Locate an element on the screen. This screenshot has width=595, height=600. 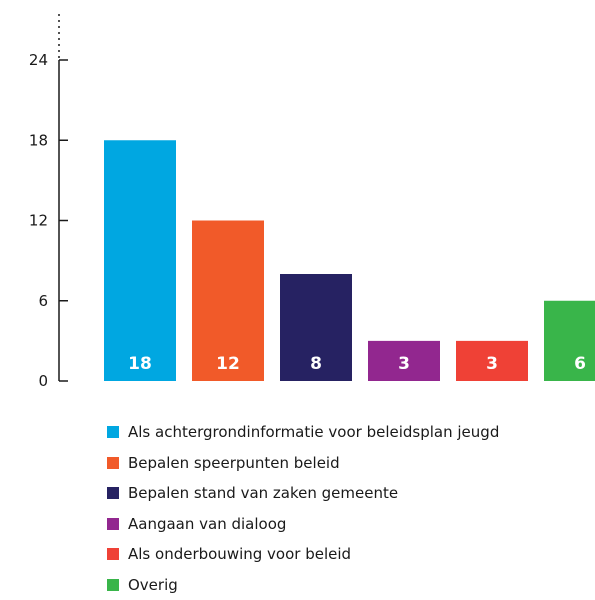
y-tick-label: 6 is located at coordinates (43, 301).